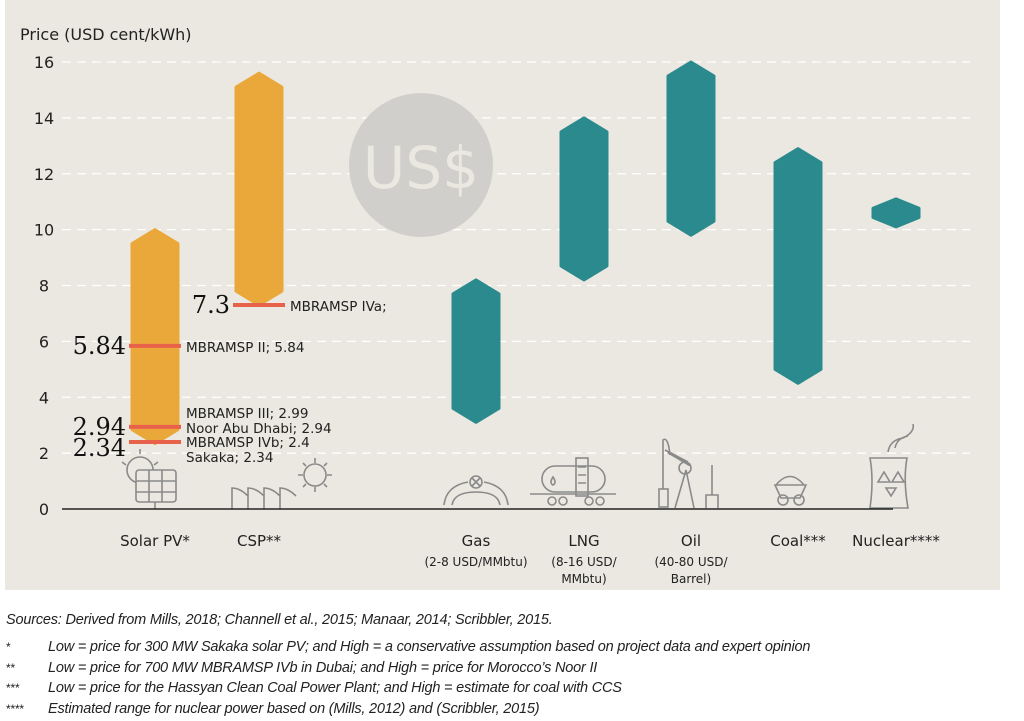 The image size is (1024, 721). I want to click on price-marker-label: MBRAMSP II; 5.84, so click(245, 348).